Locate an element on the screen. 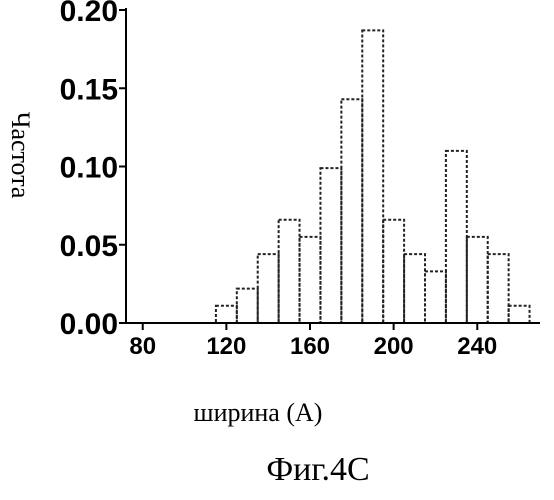 Image resolution: width=554 pixels, height=500 pixels. y-tick-label: 0.10 is located at coordinates (89, 168).